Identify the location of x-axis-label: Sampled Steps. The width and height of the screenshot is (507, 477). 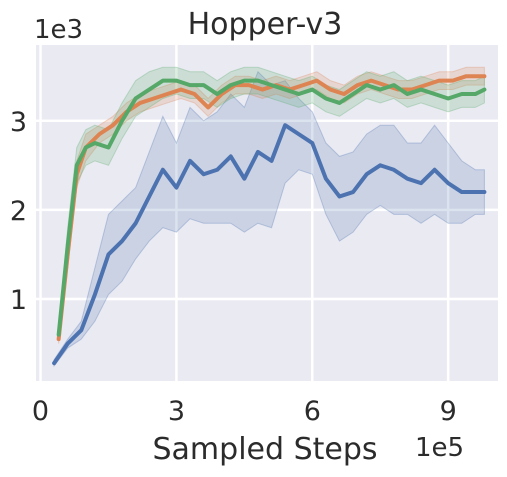
(265, 449).